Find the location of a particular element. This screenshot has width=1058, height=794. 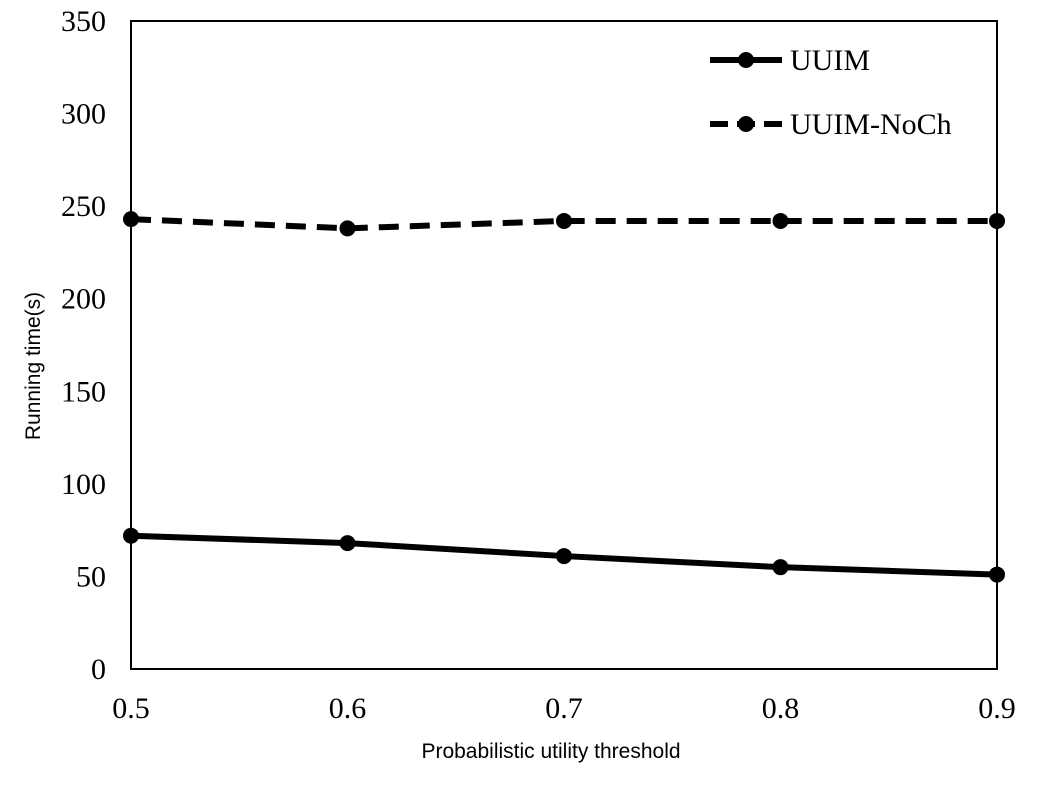

x-tick-label: 0.5 is located at coordinates (131, 708).